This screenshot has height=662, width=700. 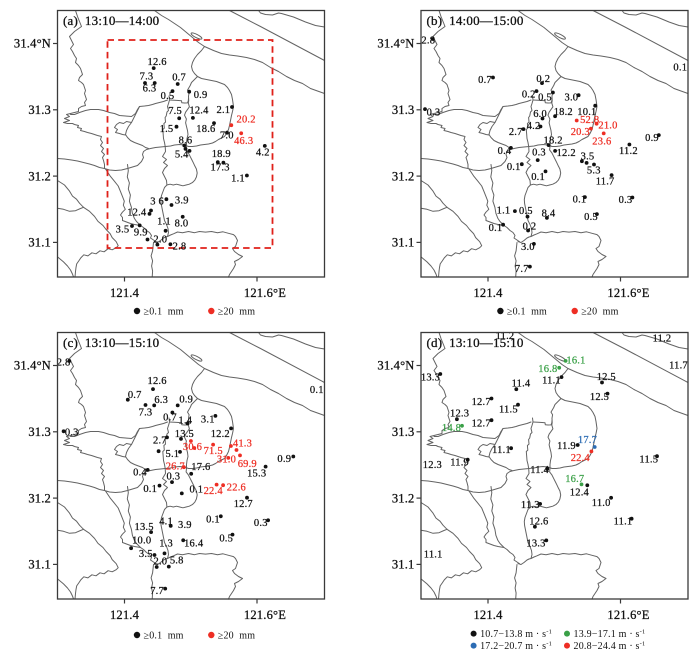 I want to click on svg-text: 3.0, so click(x=528, y=247).